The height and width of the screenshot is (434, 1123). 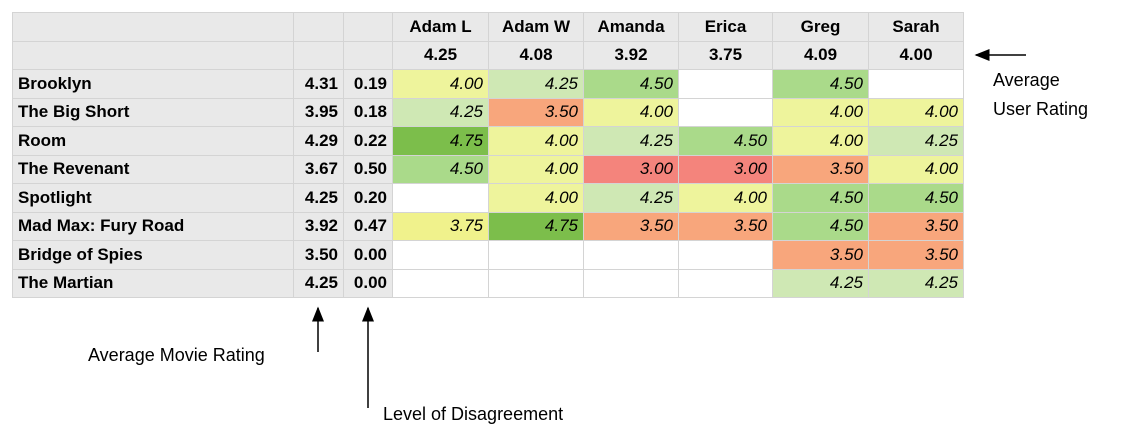 What do you see at coordinates (440, 27) in the screenshot?
I see `user-name: Adam L` at bounding box center [440, 27].